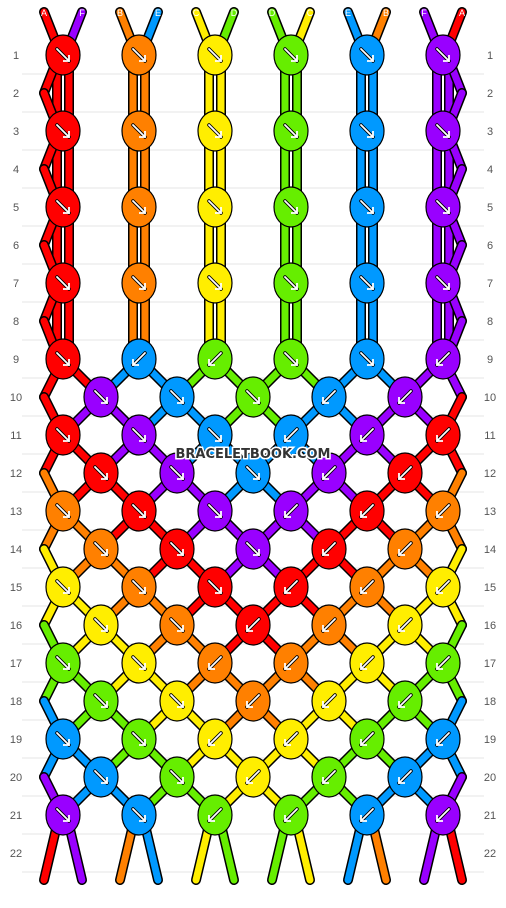 This screenshot has height=908, width=506. Describe the element at coordinates (490, 208) in the screenshot. I see `row-number-right: 5` at that location.